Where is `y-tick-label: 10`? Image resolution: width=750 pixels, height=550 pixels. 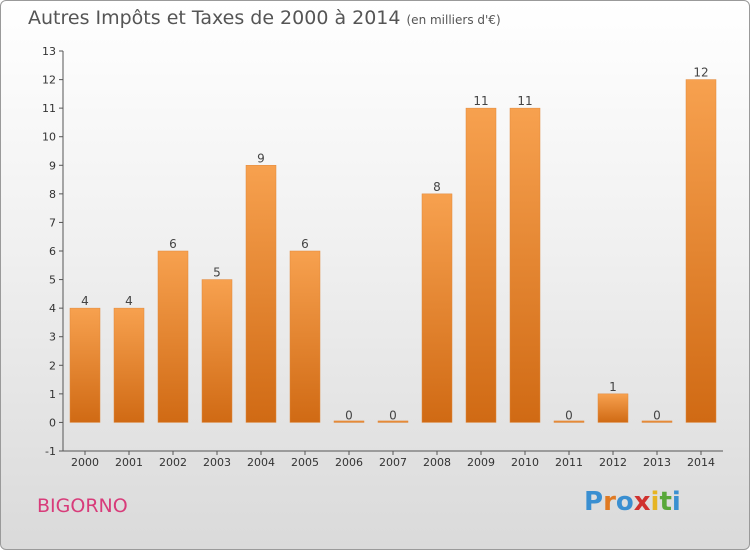 y-tick-label: 10 is located at coordinates (49, 137).